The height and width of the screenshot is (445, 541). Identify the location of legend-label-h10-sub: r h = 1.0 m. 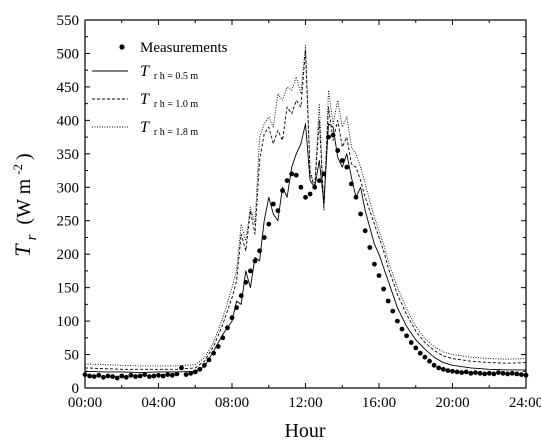
(176, 104).